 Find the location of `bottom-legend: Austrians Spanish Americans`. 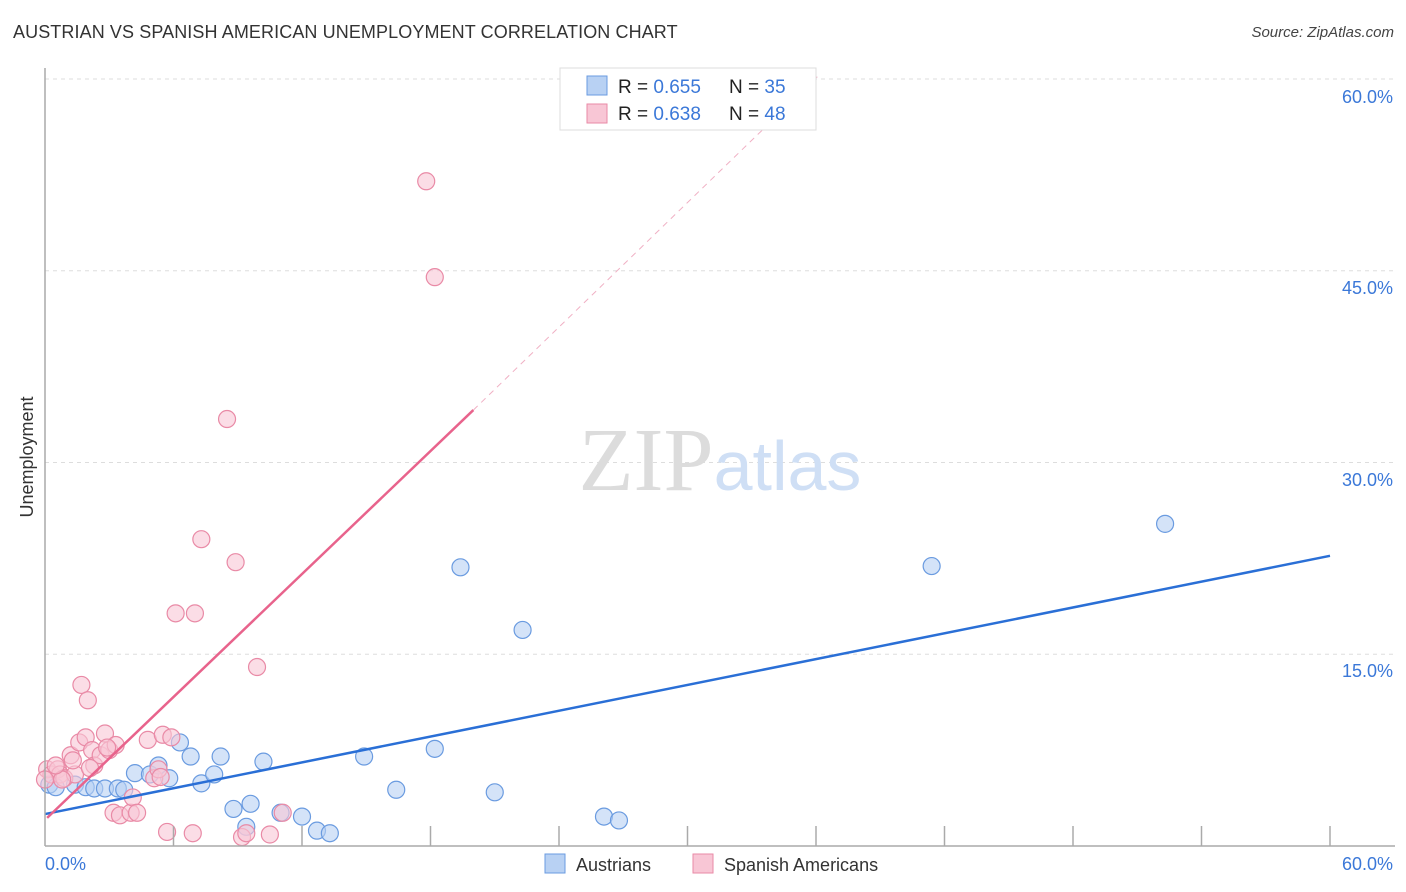

bottom-legend: Austrians Spanish Americans is located at coordinates (711, 864).